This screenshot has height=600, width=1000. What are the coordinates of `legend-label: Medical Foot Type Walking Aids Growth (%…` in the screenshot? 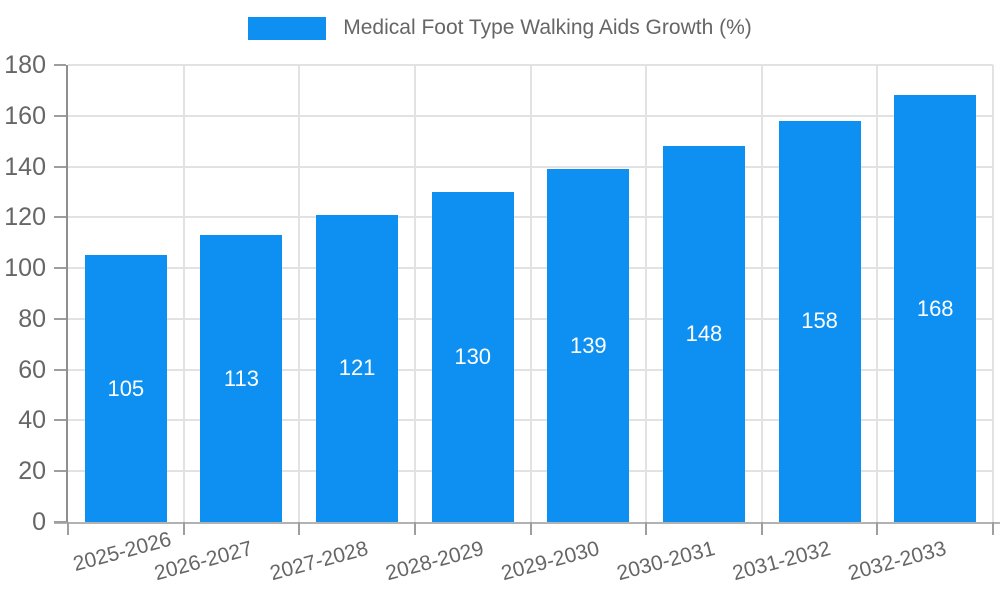 It's located at (547, 27).